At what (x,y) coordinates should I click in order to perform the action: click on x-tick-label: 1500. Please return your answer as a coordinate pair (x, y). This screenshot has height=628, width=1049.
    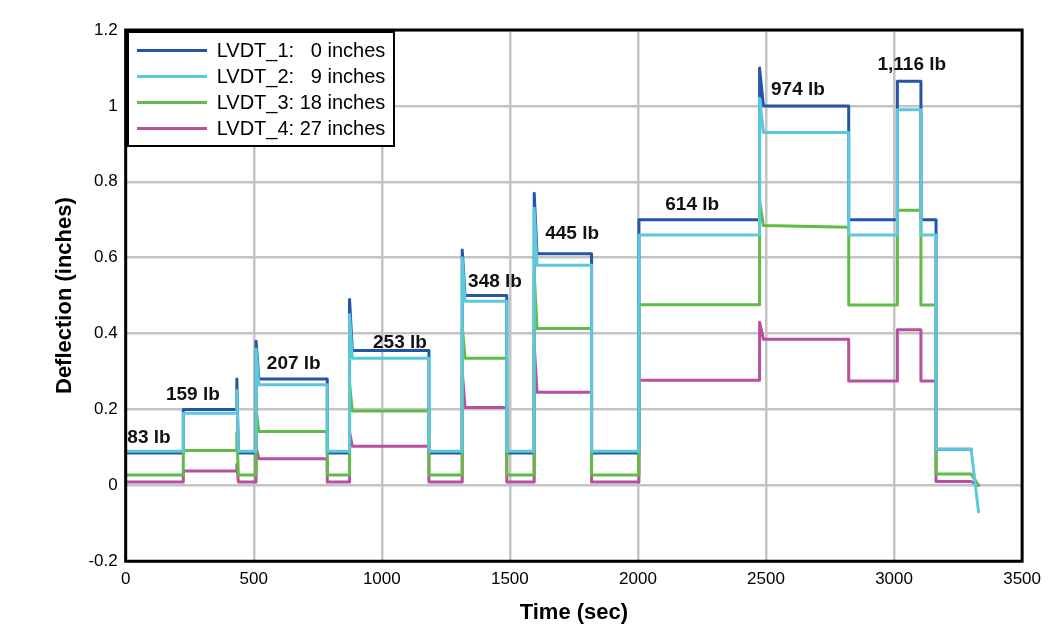
    Looking at the image, I should click on (509, 579).